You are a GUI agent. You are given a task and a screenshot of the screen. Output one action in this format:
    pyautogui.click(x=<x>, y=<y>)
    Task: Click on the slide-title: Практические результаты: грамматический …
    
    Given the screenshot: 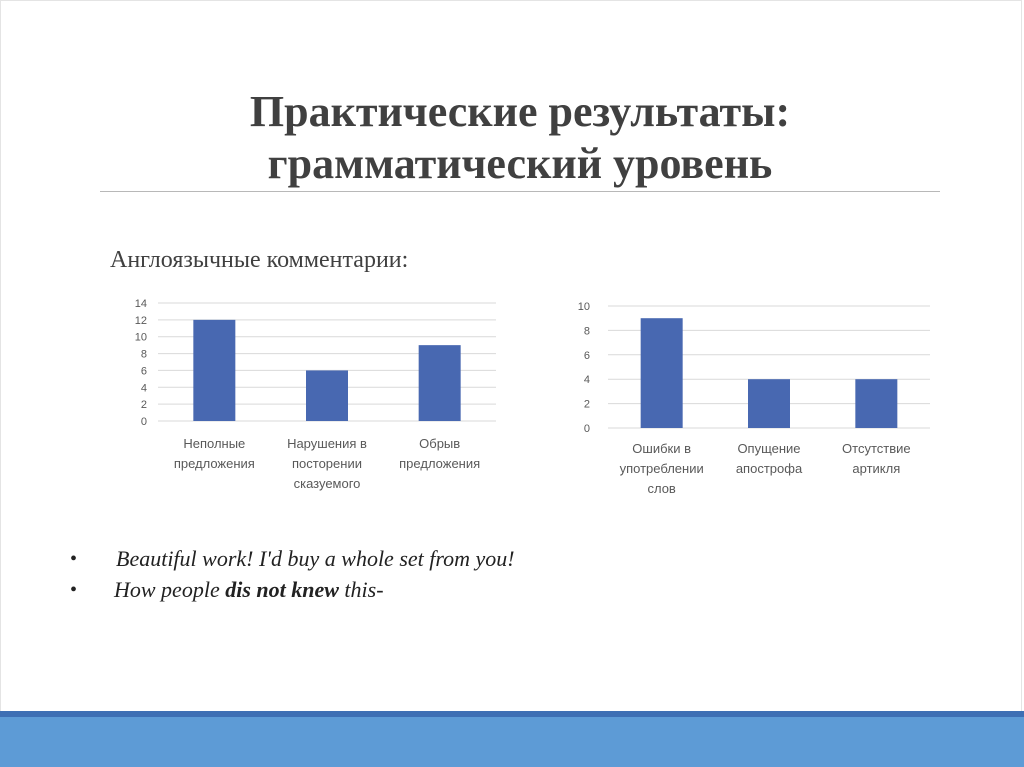 What is the action you would take?
    pyautogui.click(x=520, y=138)
    